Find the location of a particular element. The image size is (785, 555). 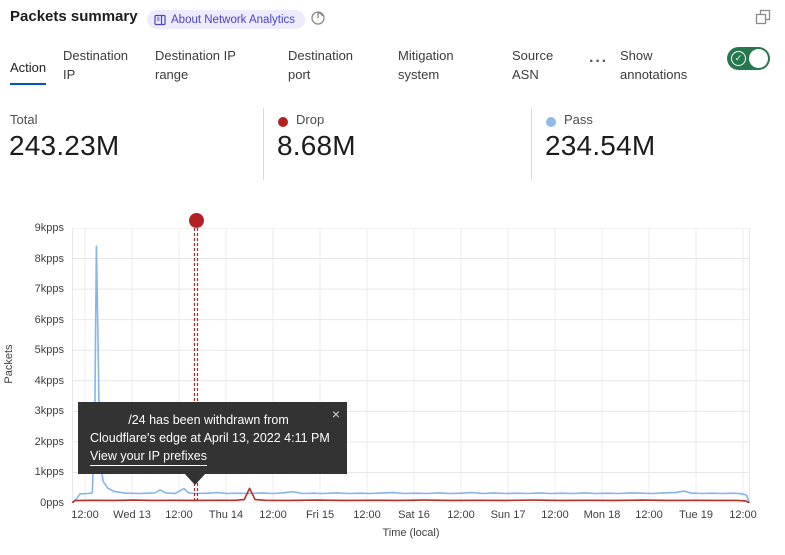

y-tick-label: 8kpps is located at coordinates (49, 258).